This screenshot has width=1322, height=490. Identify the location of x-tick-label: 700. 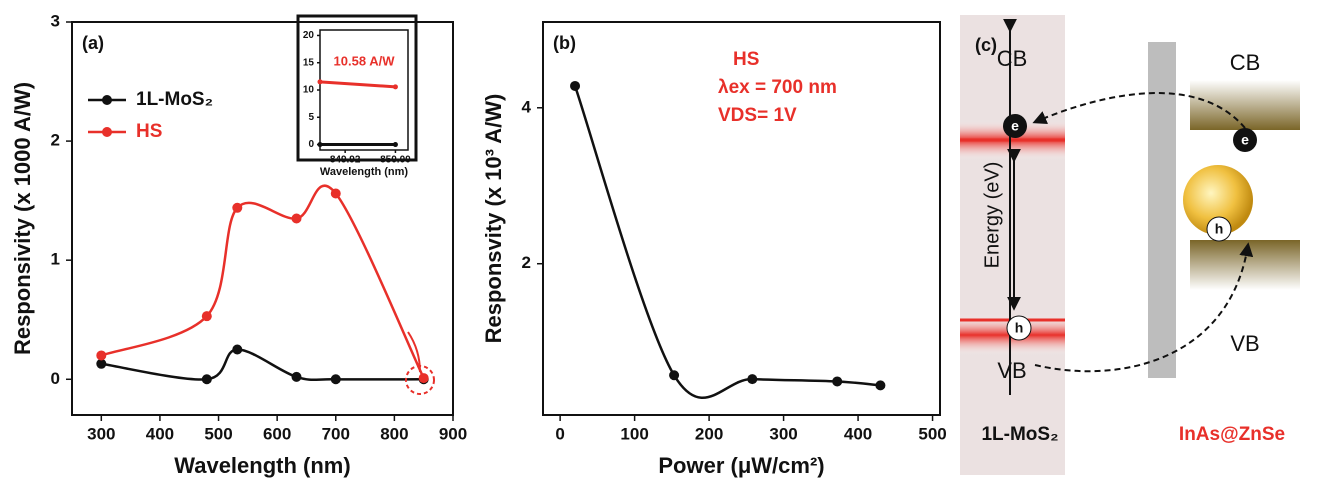
(336, 433).